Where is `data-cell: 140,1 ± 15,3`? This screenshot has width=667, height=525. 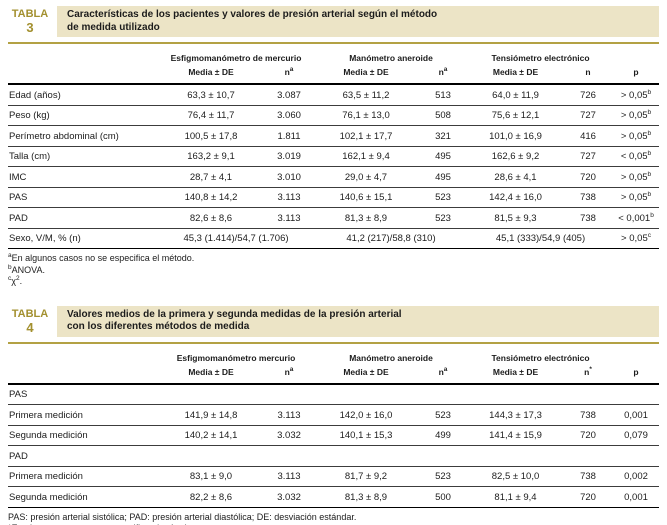 data-cell: 140,1 ± 15,3 is located at coordinates (366, 435).